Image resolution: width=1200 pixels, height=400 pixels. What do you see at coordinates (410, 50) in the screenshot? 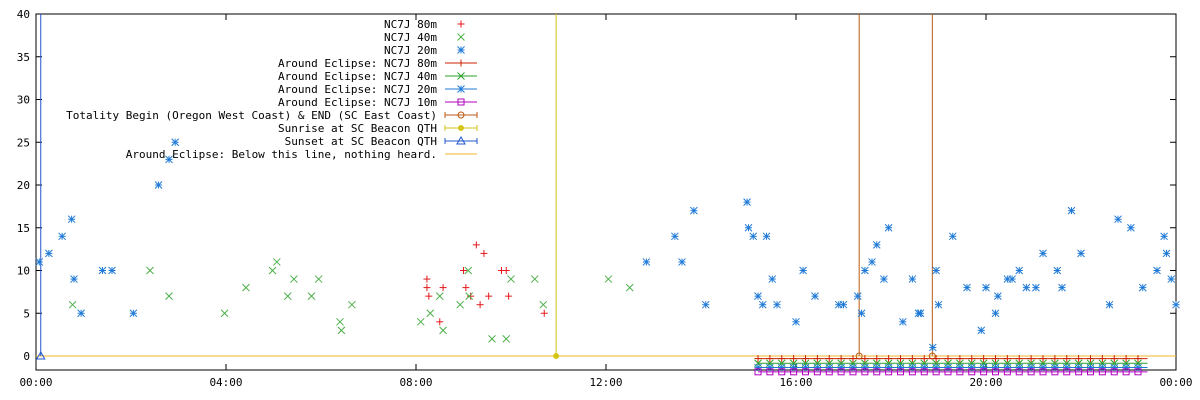
I see `legend-label: NC7J 20m` at bounding box center [410, 50].